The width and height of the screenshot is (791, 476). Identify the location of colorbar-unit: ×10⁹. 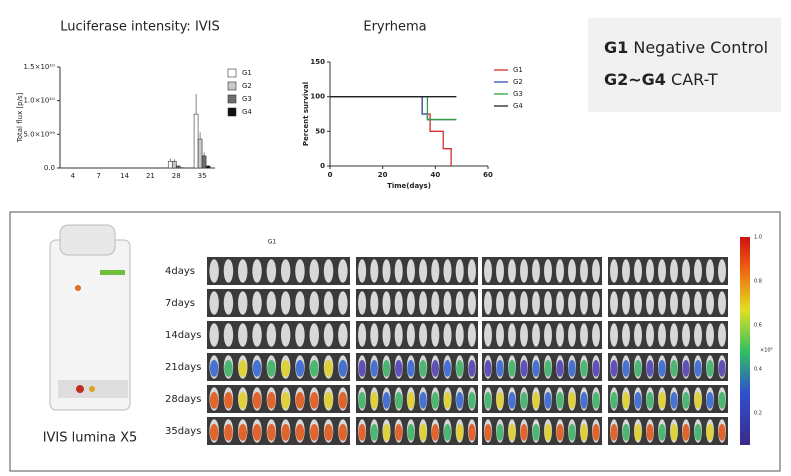
(766, 351).